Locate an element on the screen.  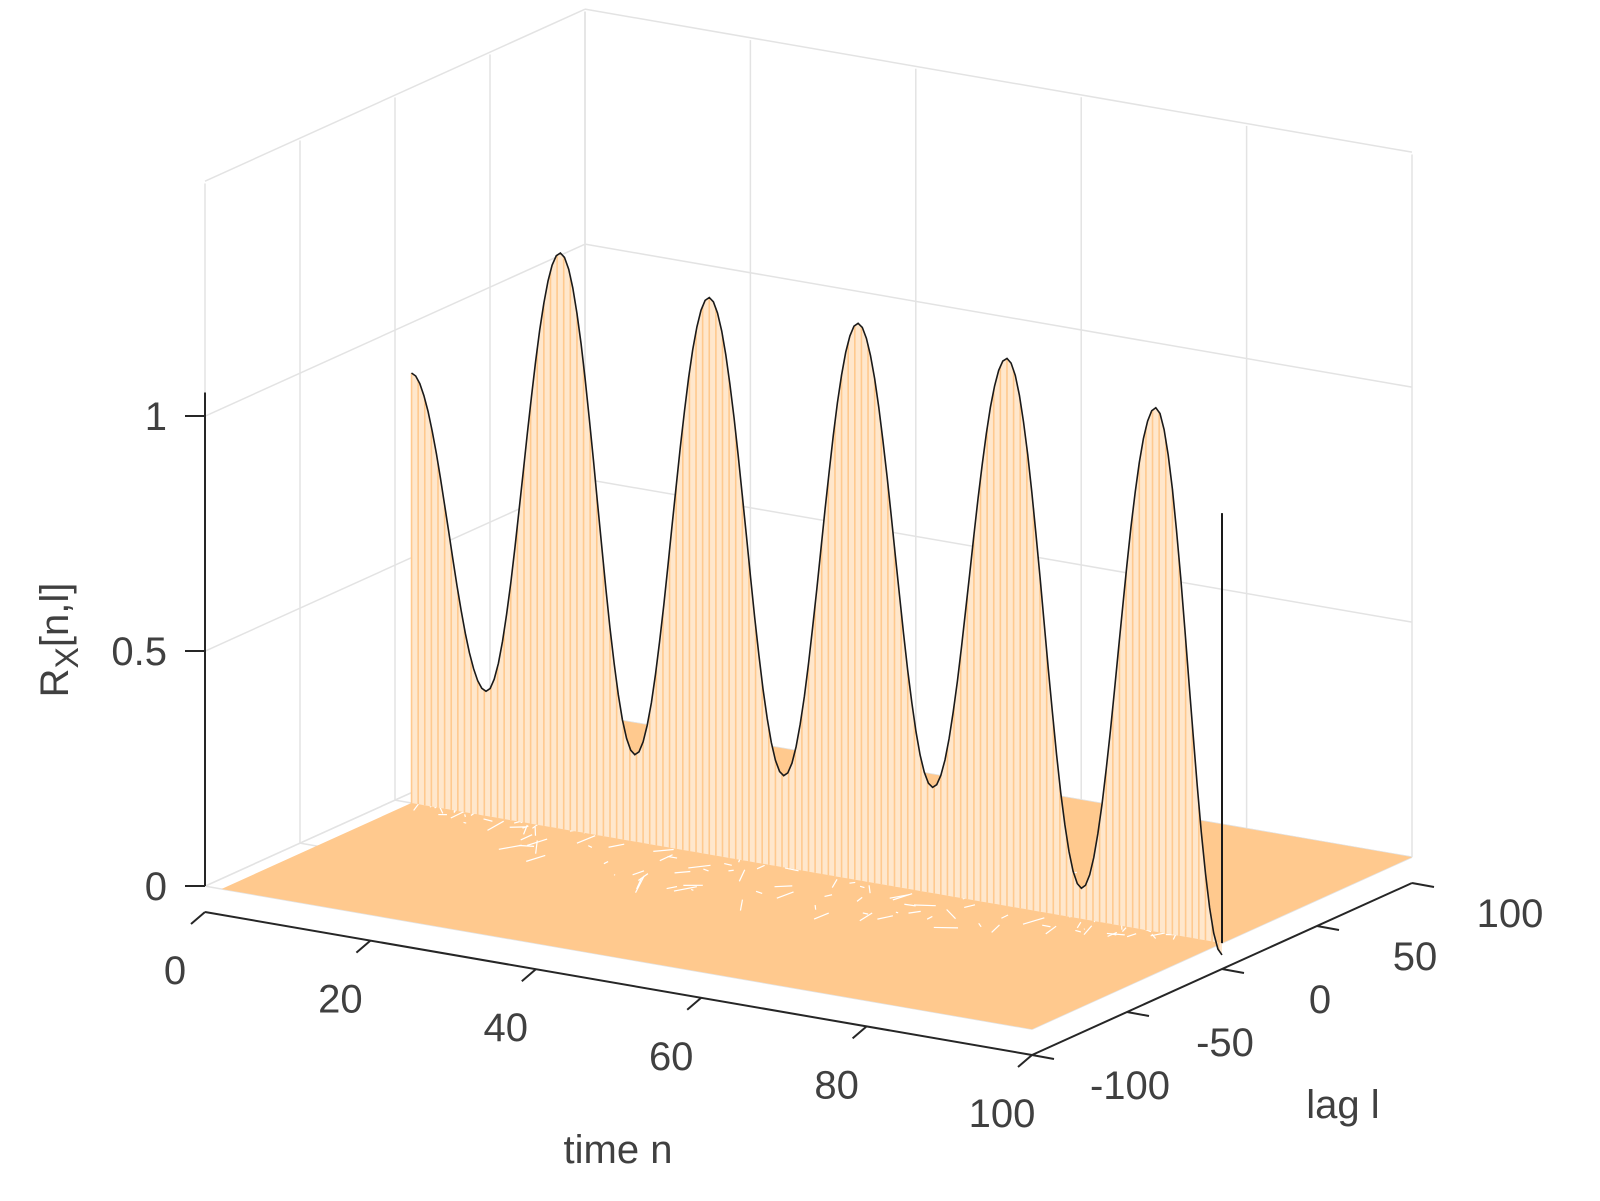
x-tick-label: 100 is located at coordinates (1002, 1114).